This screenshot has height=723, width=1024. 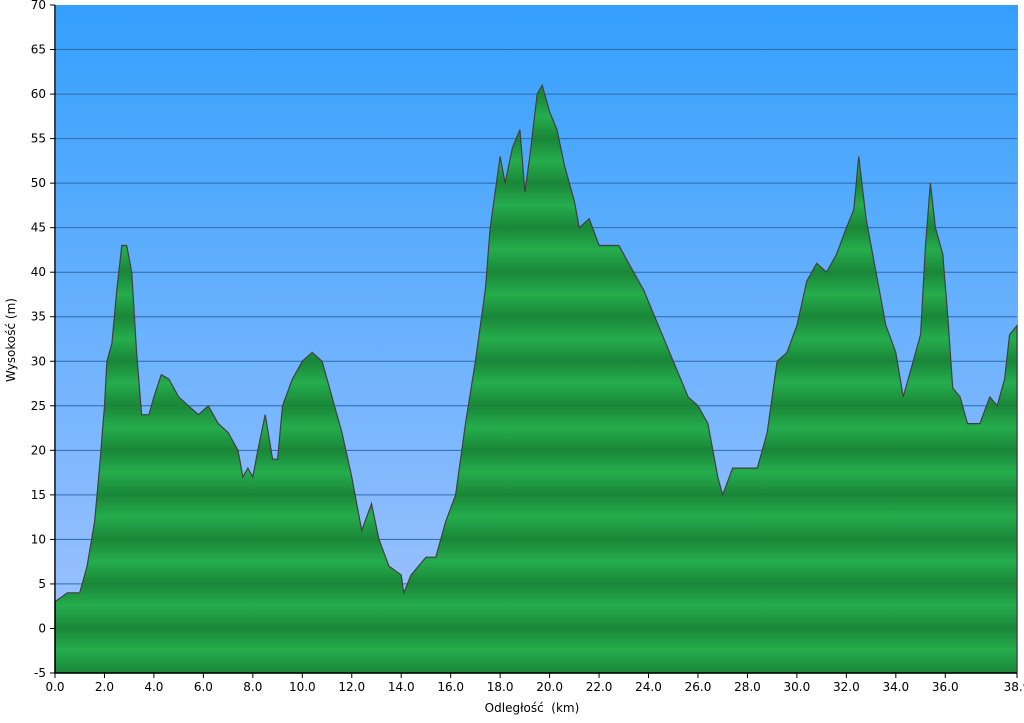 I want to click on y-tick-label: 25, so click(x=38, y=406).